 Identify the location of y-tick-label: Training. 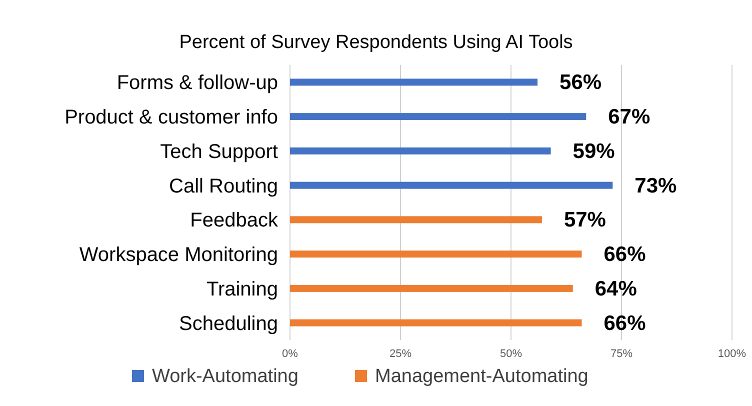
(242, 289).